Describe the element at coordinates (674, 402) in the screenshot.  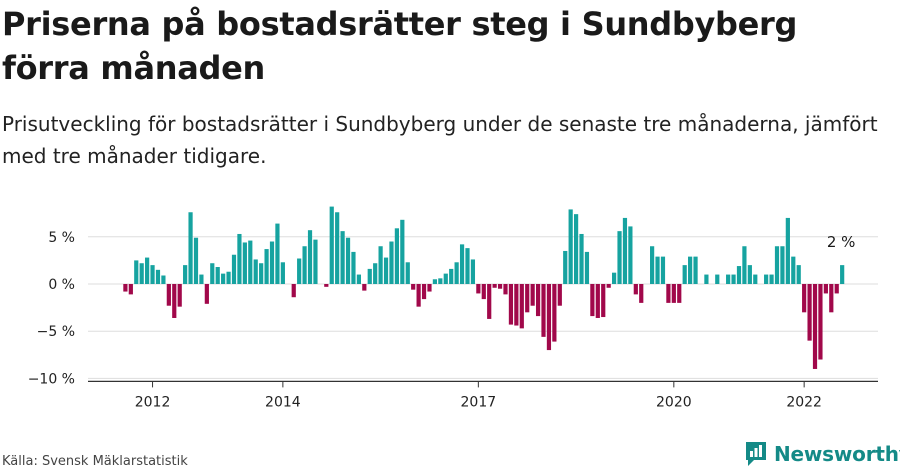
I see `x-tick-label: 2020` at that location.